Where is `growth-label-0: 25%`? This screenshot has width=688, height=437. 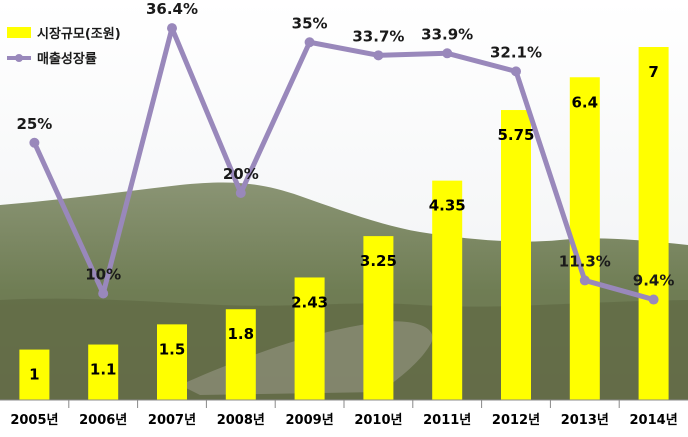
growth-label-0: 25% is located at coordinates (34, 124).